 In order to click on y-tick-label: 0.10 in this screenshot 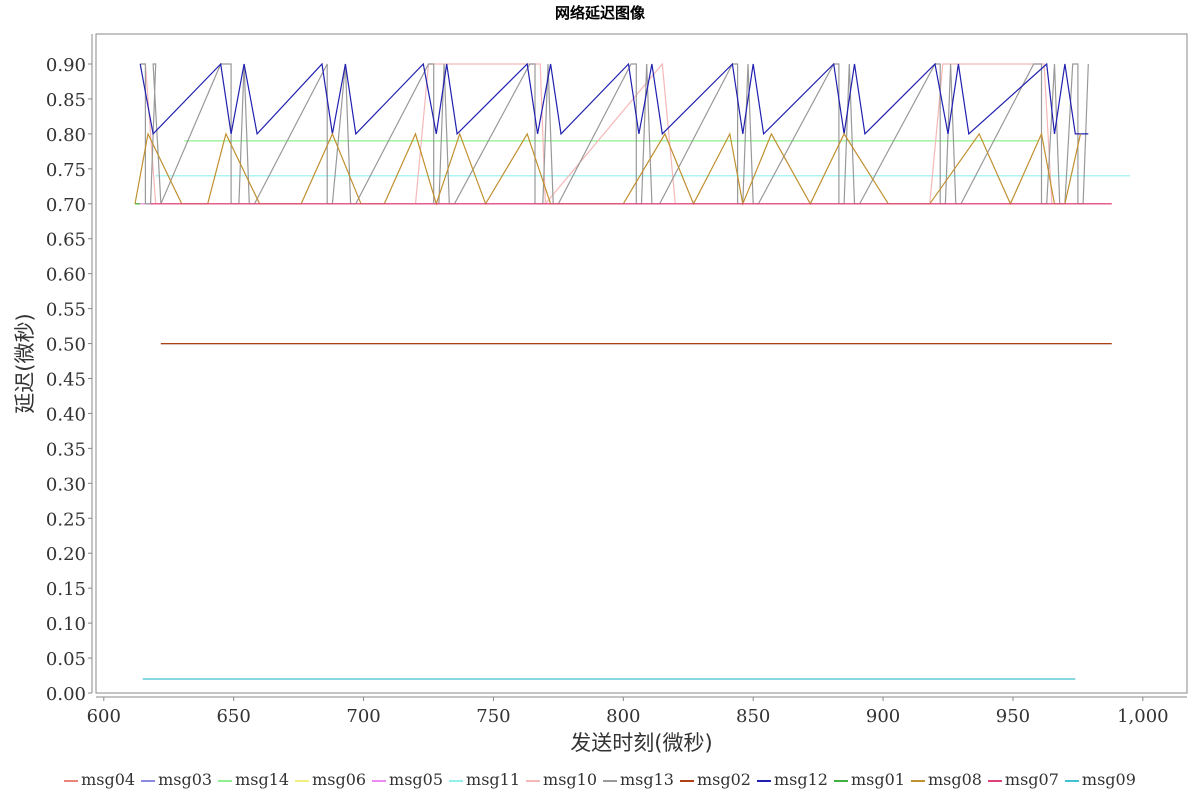, I will do `click(66, 624)`.